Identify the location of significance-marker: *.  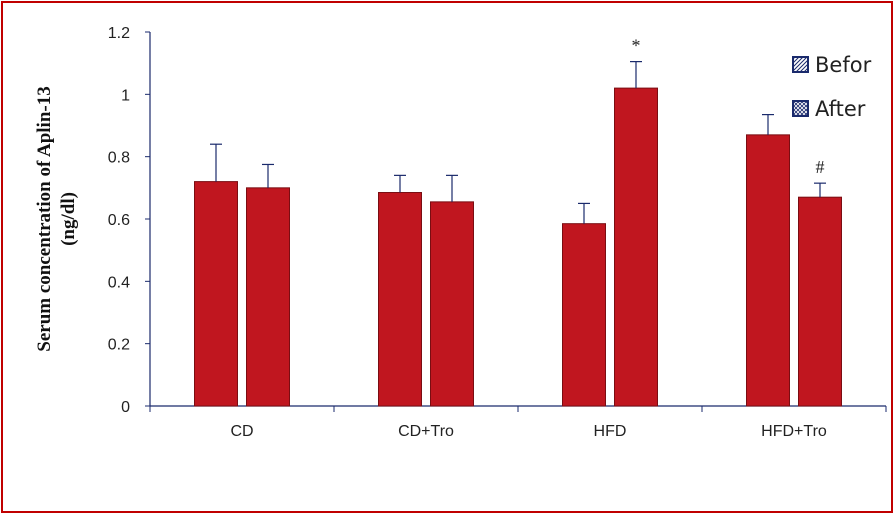
(636, 46).